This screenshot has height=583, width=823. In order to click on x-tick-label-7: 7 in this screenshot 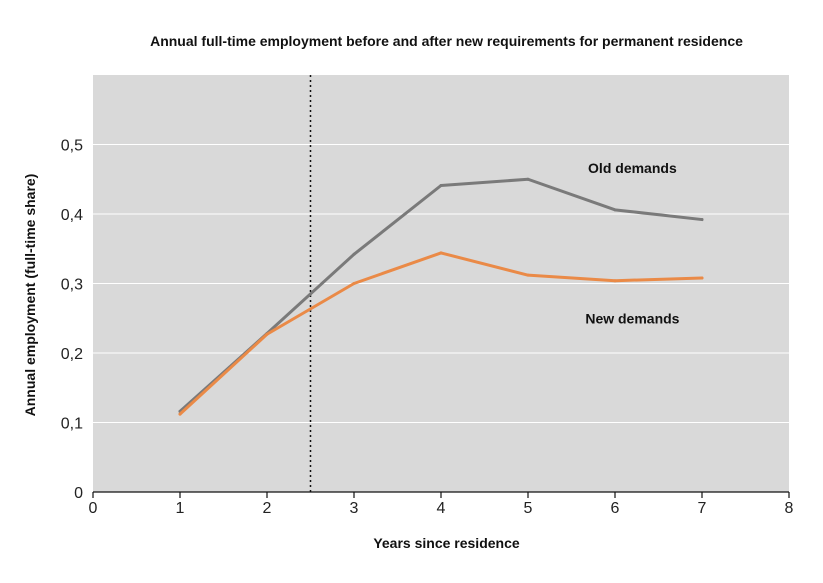, I will do `click(702, 508)`.